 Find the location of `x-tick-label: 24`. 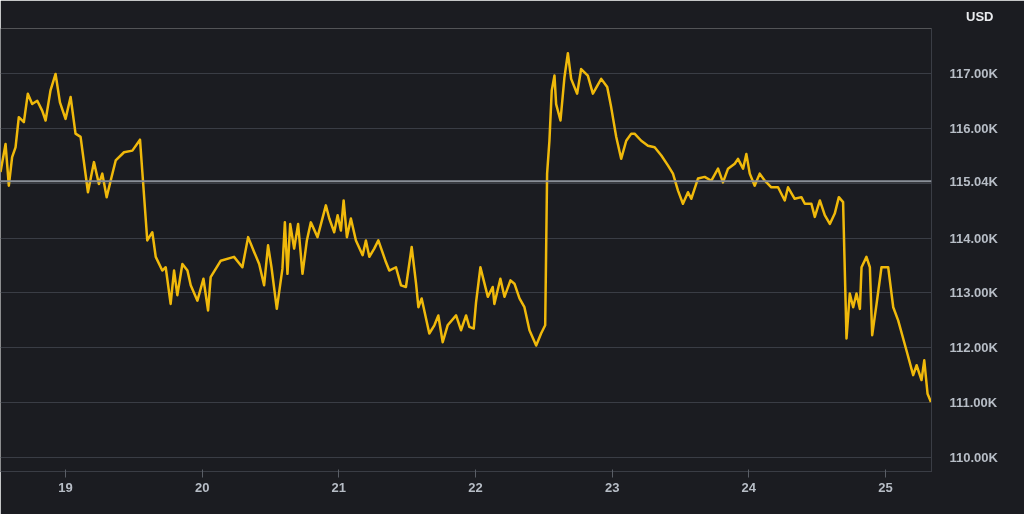

x-tick-label: 24 is located at coordinates (749, 487).